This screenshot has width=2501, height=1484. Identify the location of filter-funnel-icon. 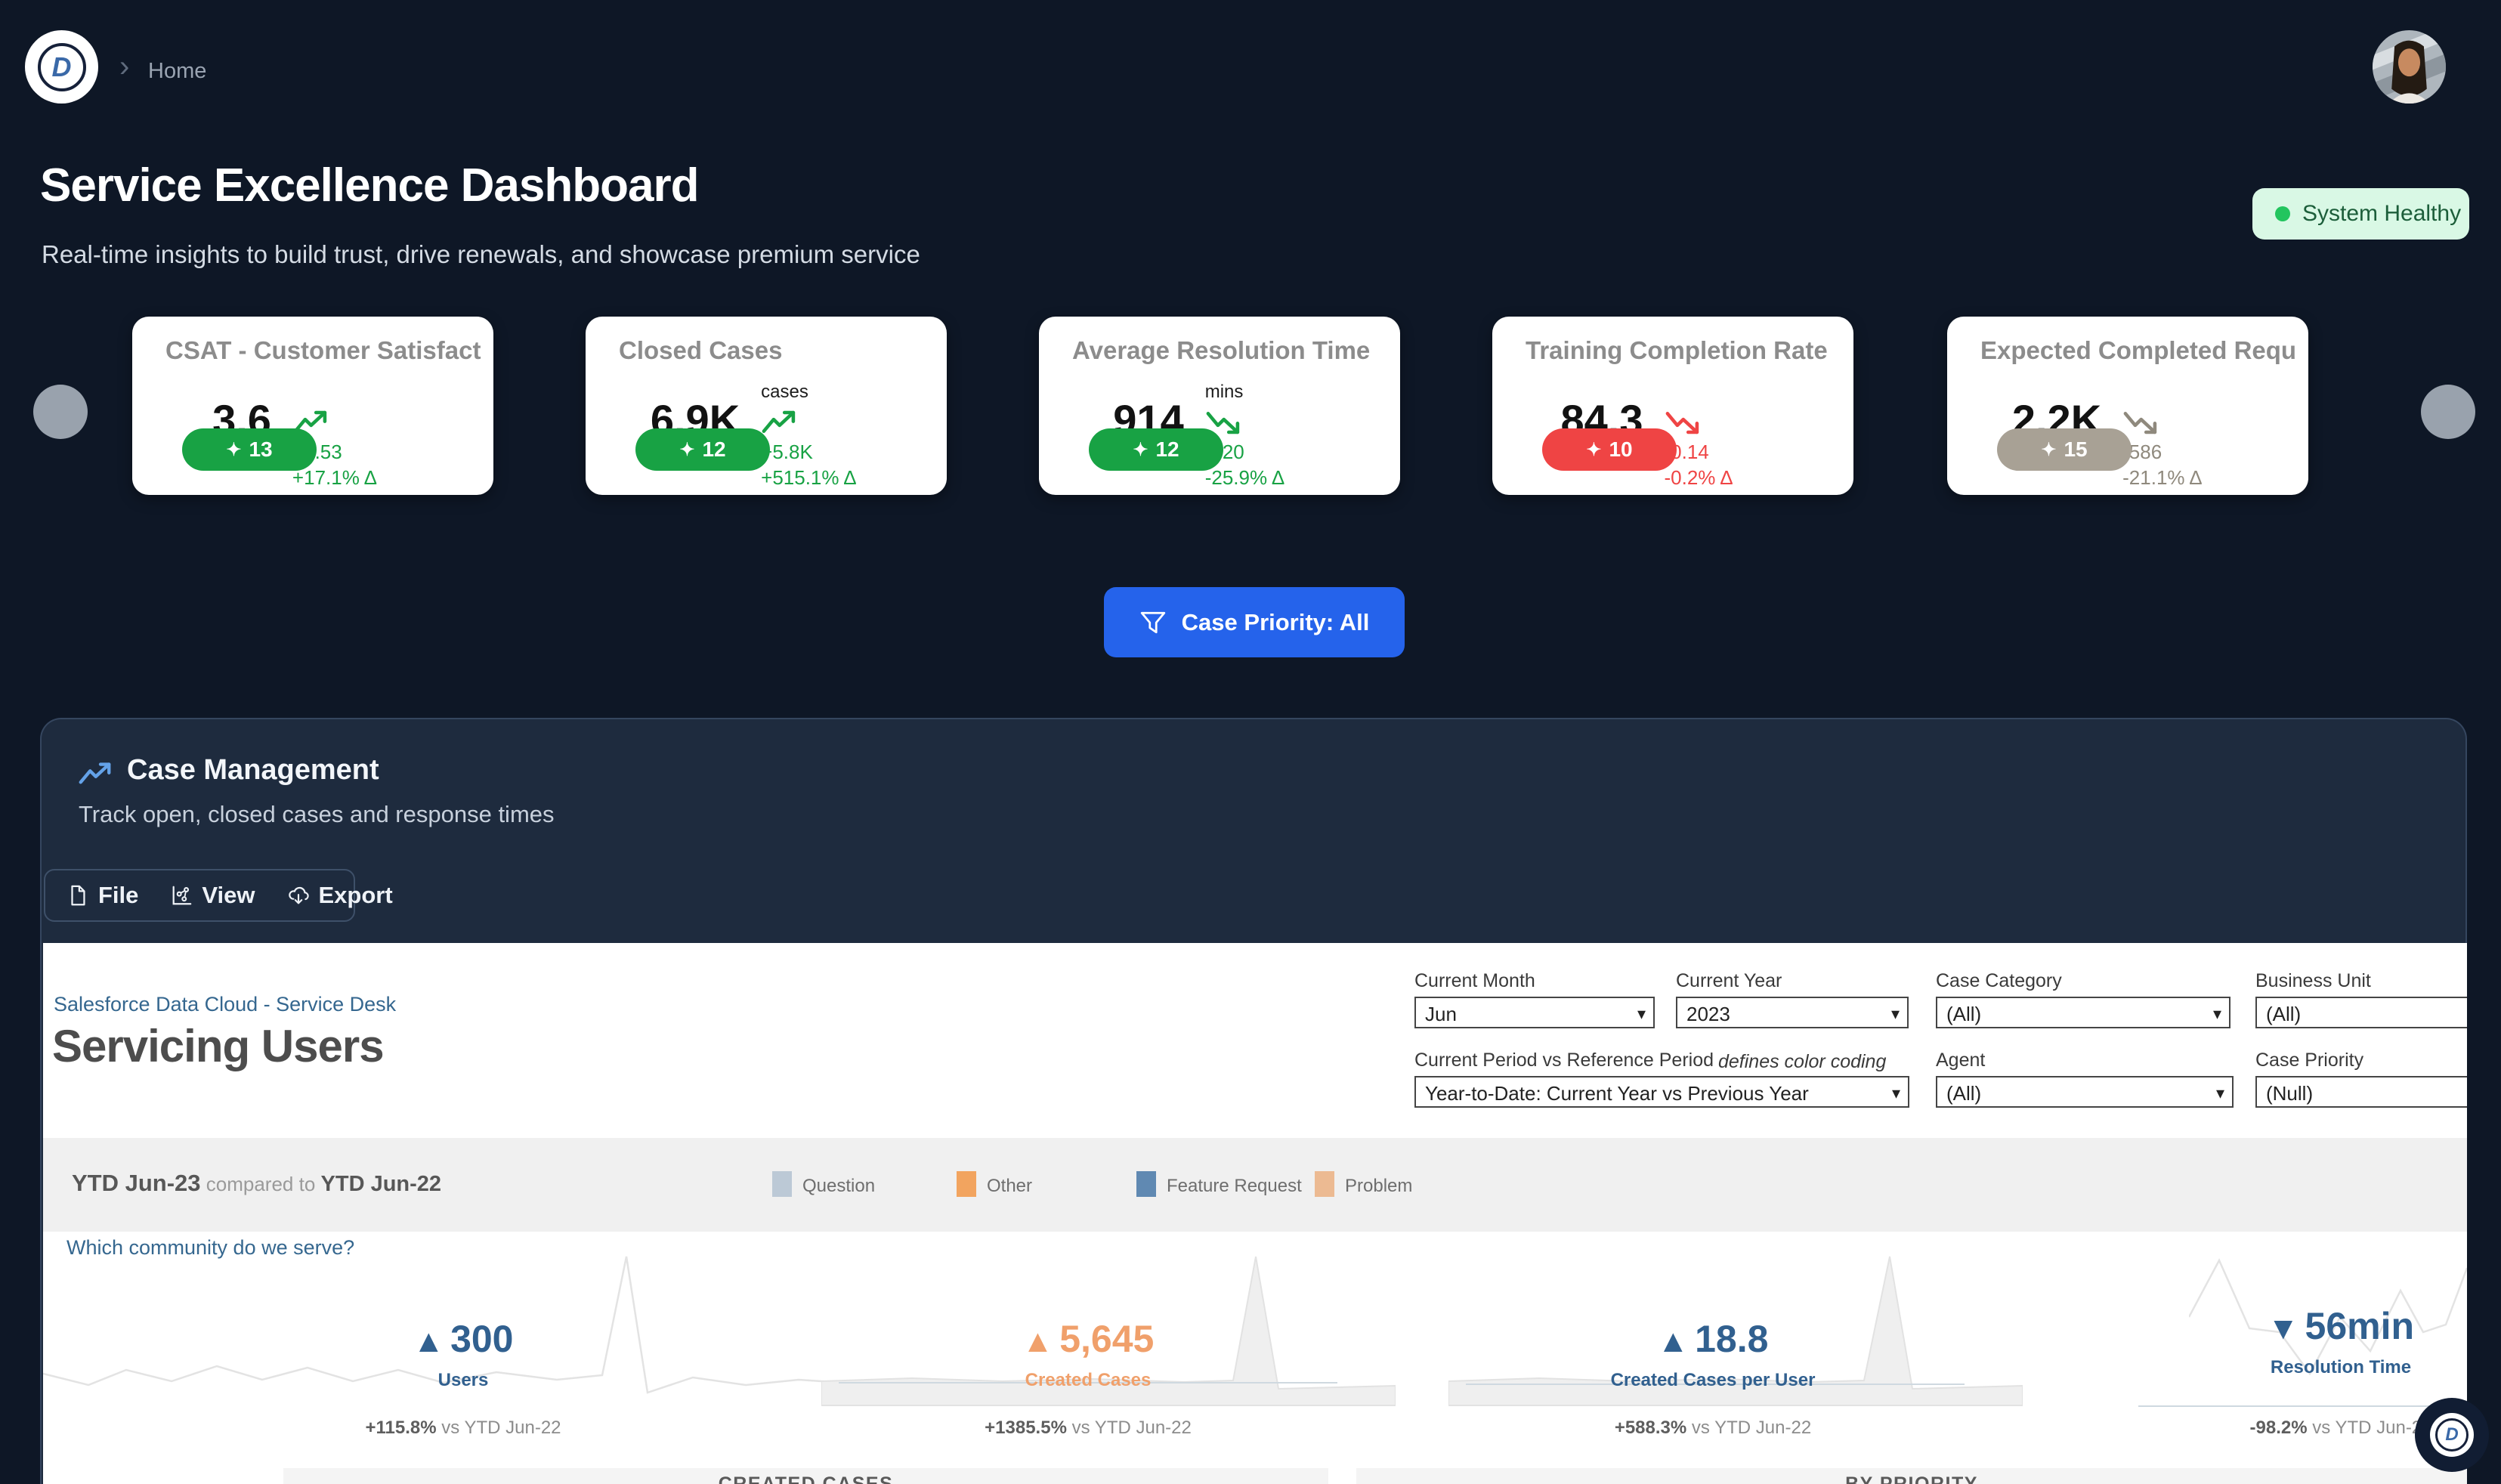
(1152, 622).